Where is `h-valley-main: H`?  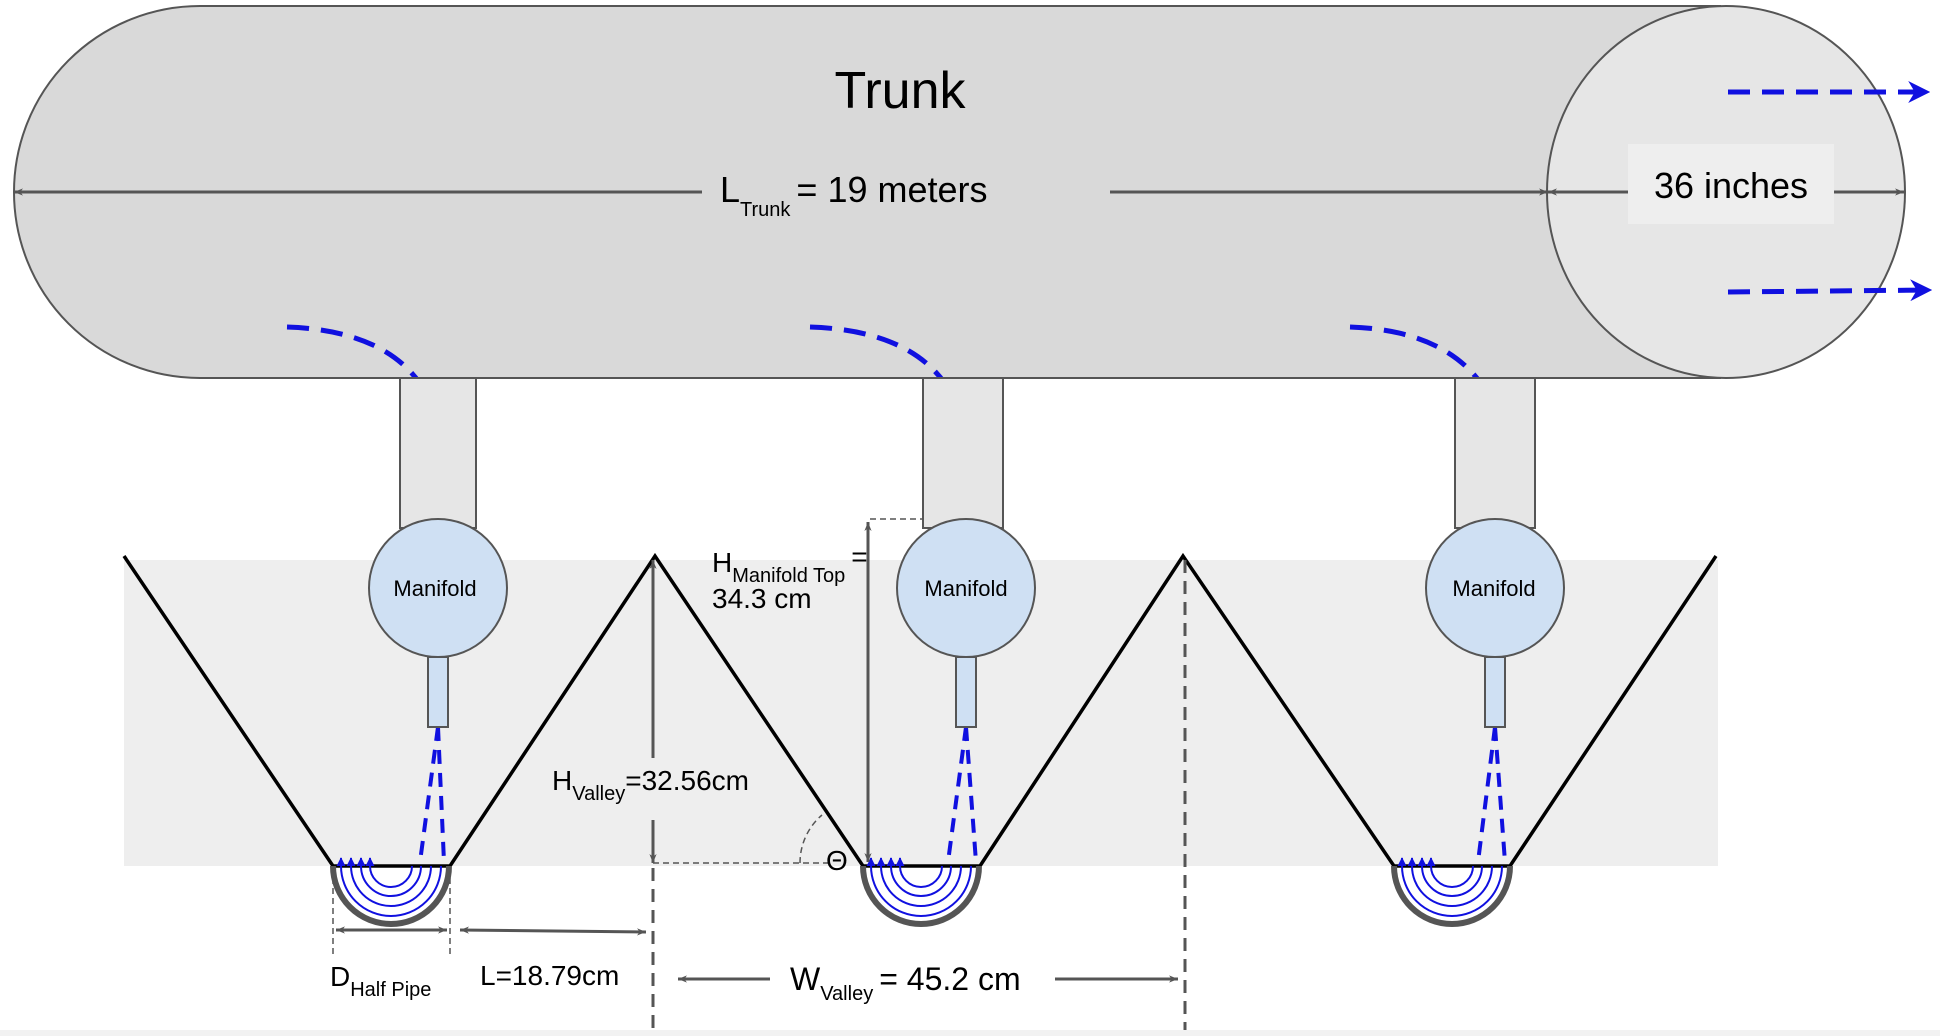
h-valley-main: H is located at coordinates (562, 780).